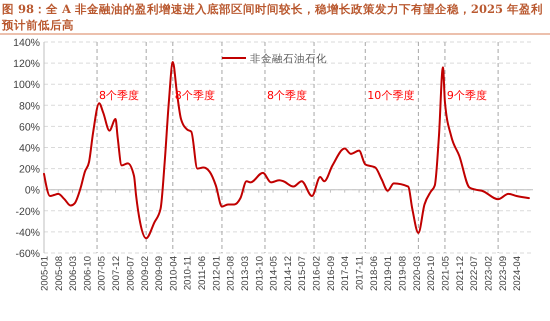 The image size is (550, 321). What do you see at coordinates (27, 232) in the screenshot?
I see `y-tick-label: -40%` at bounding box center [27, 232].